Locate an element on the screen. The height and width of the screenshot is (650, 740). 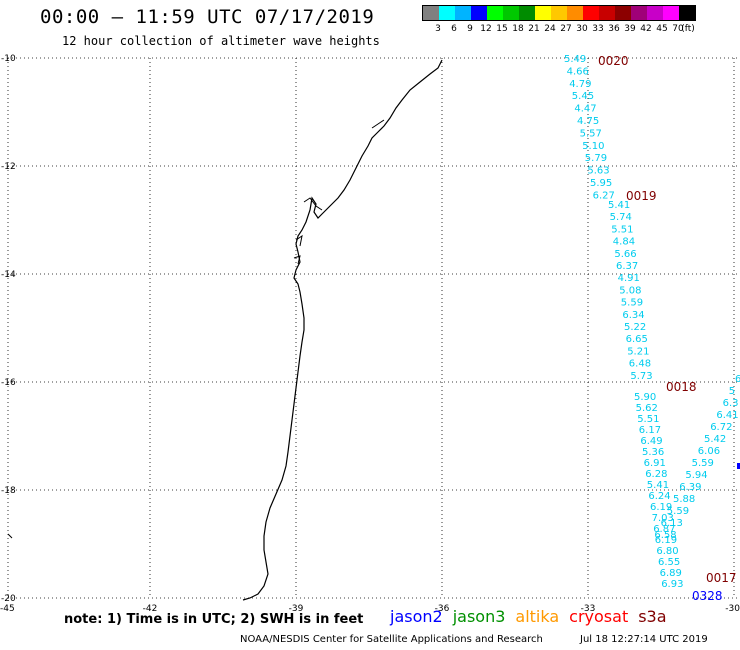
wave-value: 4.75 is located at coordinates (588, 121).